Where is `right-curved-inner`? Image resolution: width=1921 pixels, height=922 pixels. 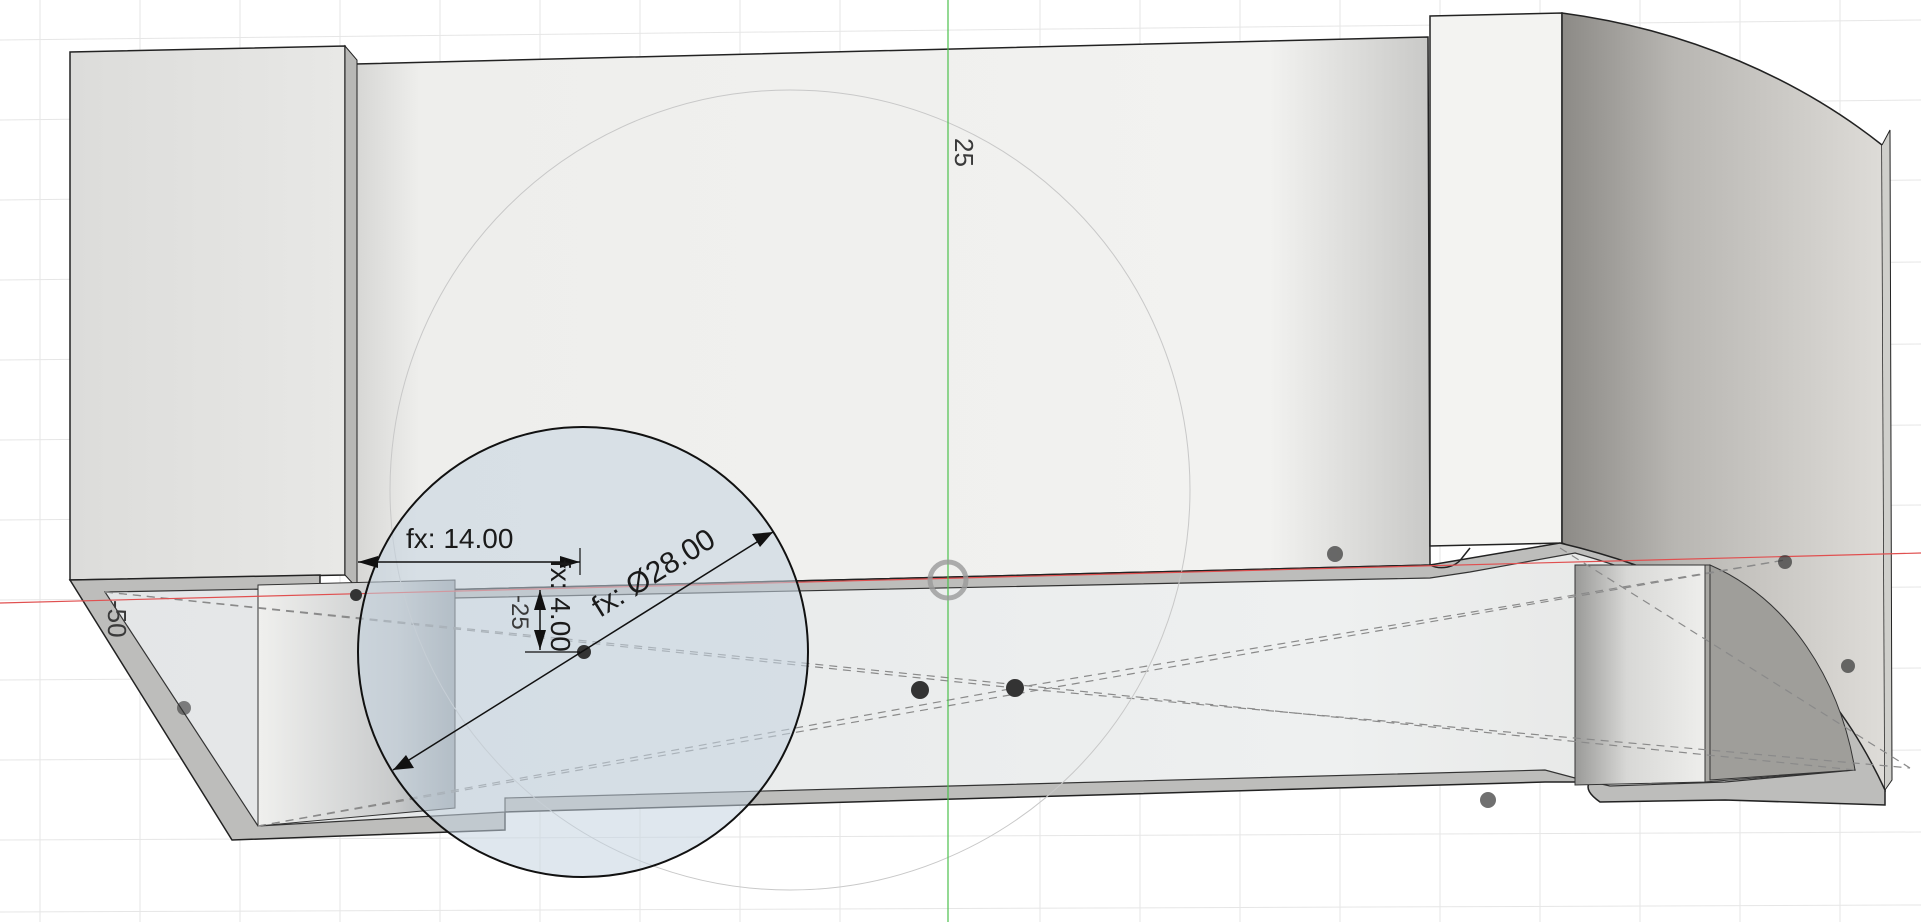
right-curved-inner is located at coordinates (1782, 672).